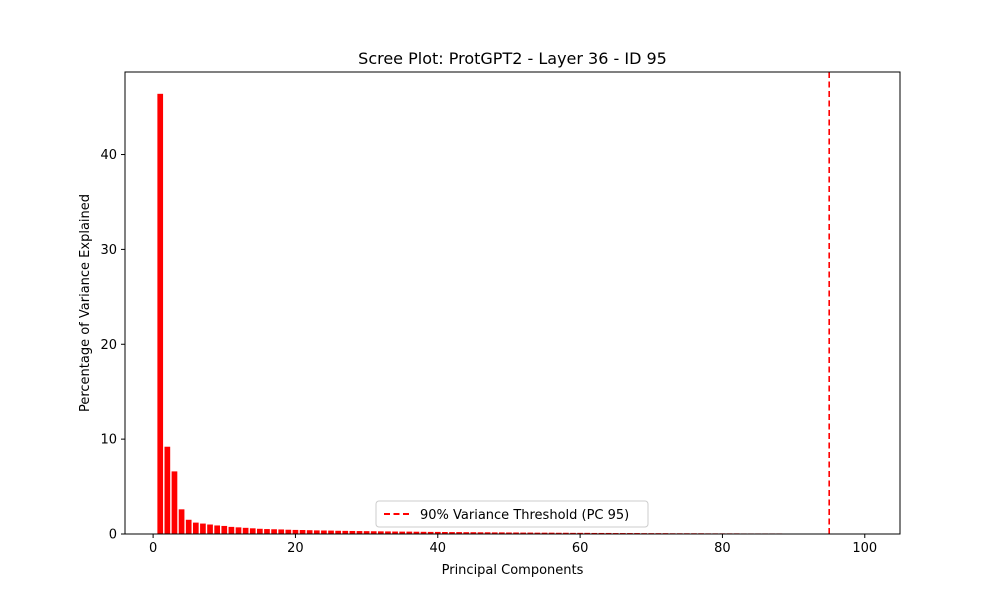  I want to click on x-tick-label: 0, so click(153, 548).